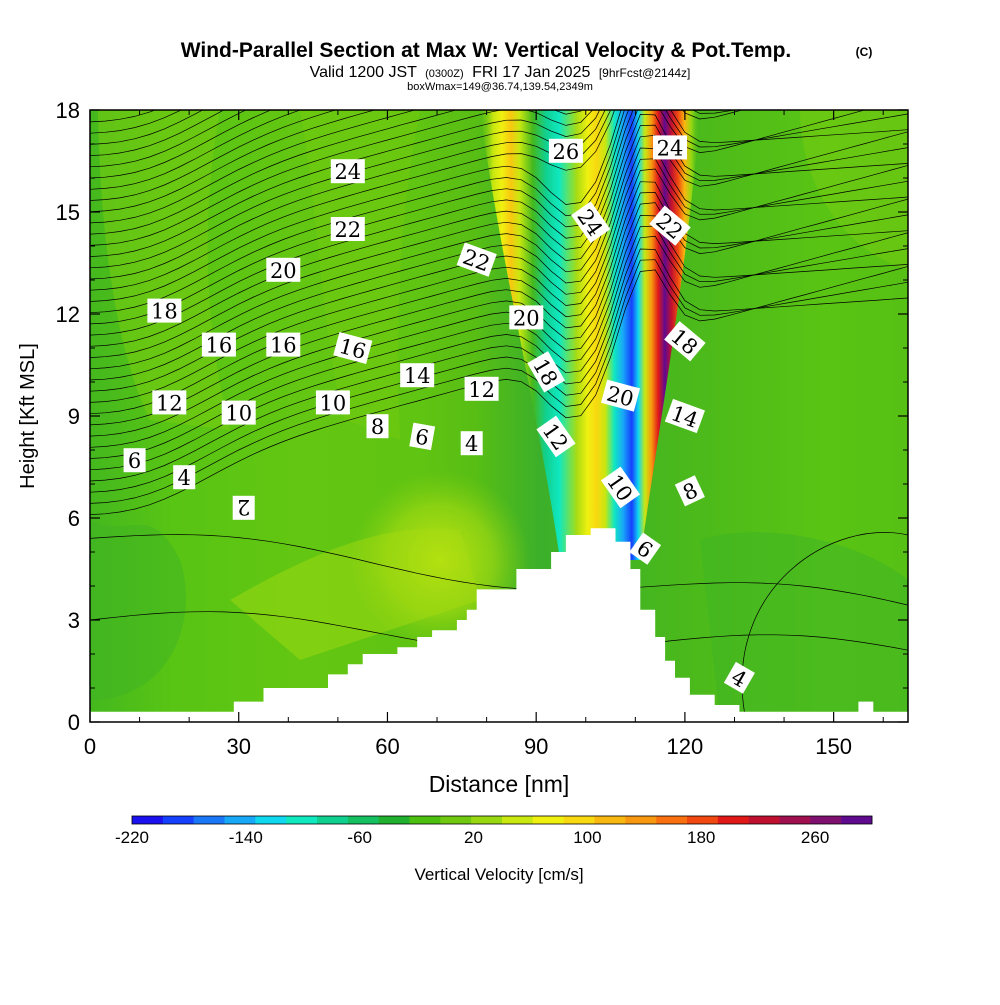 This screenshot has height=1005, width=1000. What do you see at coordinates (74, 722) in the screenshot?
I see `y-tick-label: 0` at bounding box center [74, 722].